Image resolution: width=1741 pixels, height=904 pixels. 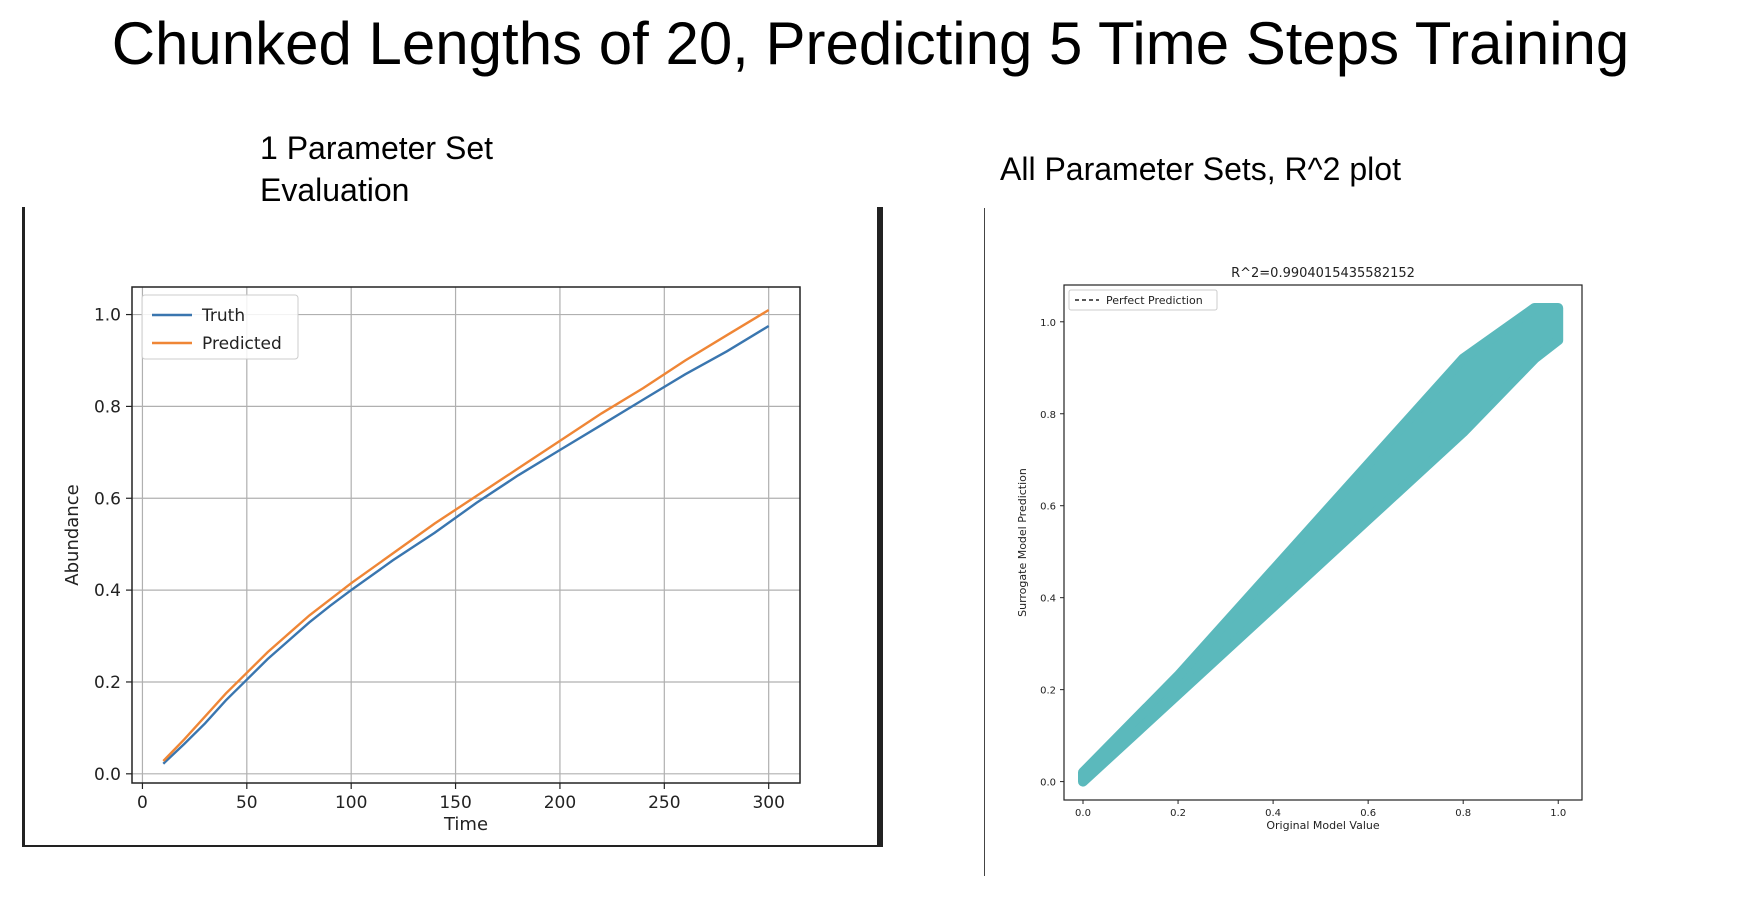 What do you see at coordinates (1321, 545) in the screenshot?
I see `scatter-point-cloud` at bounding box center [1321, 545].